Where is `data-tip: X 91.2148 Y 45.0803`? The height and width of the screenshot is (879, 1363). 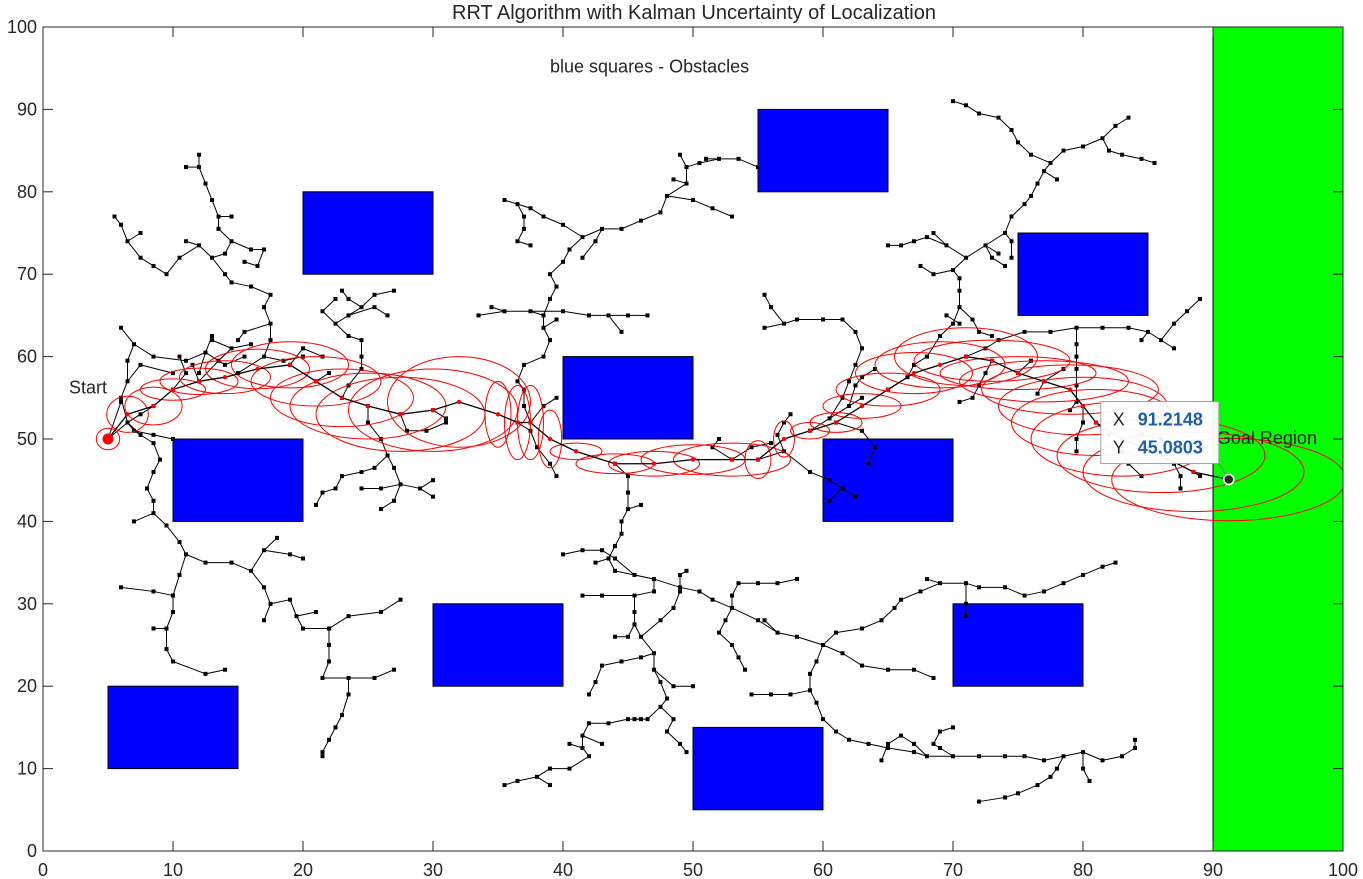 data-tip: X 91.2148 Y 45.0803 is located at coordinates (1167, 443).